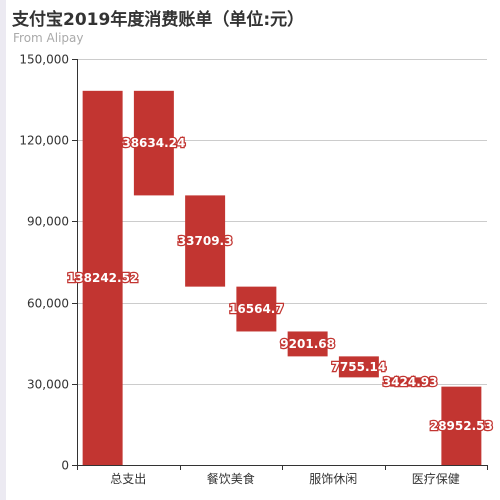 The width and height of the screenshot is (500, 500). I want to click on data-label: 38634.24, so click(153, 143).